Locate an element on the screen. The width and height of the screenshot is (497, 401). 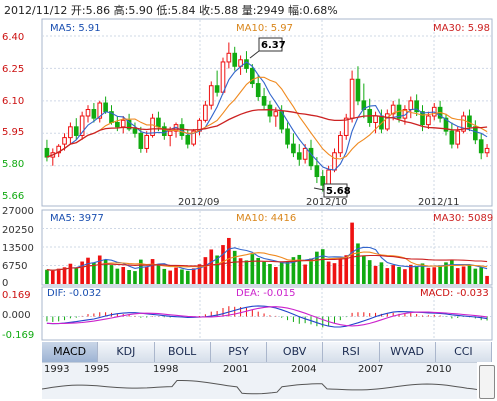
tab-psy: PSY is located at coordinates (238, 352).